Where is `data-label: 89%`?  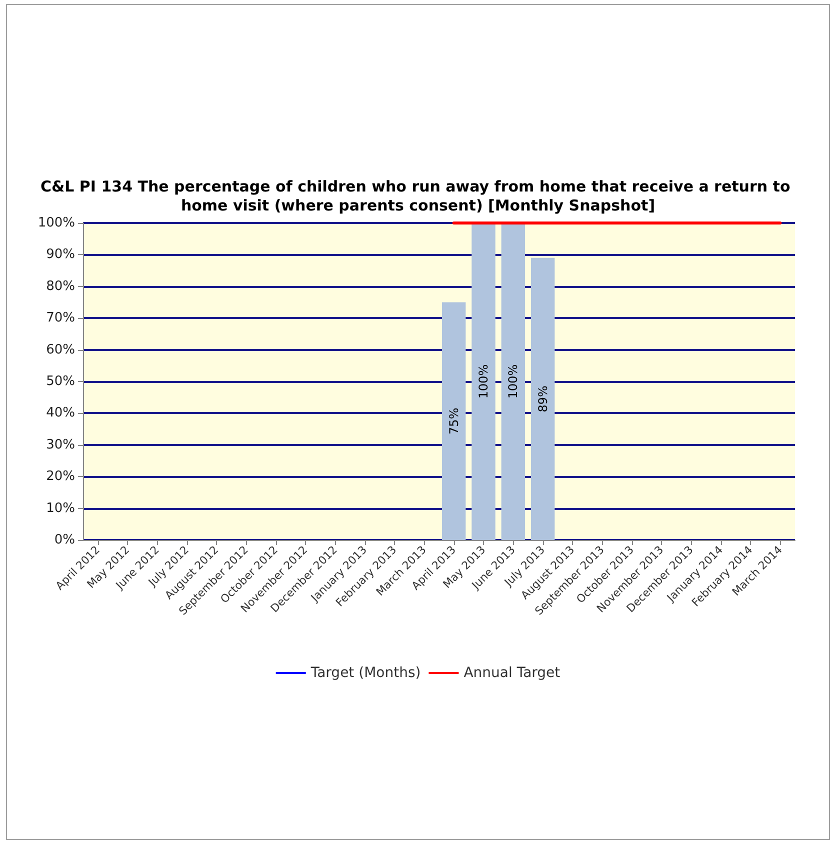 data-label: 89% is located at coordinates (543, 399).